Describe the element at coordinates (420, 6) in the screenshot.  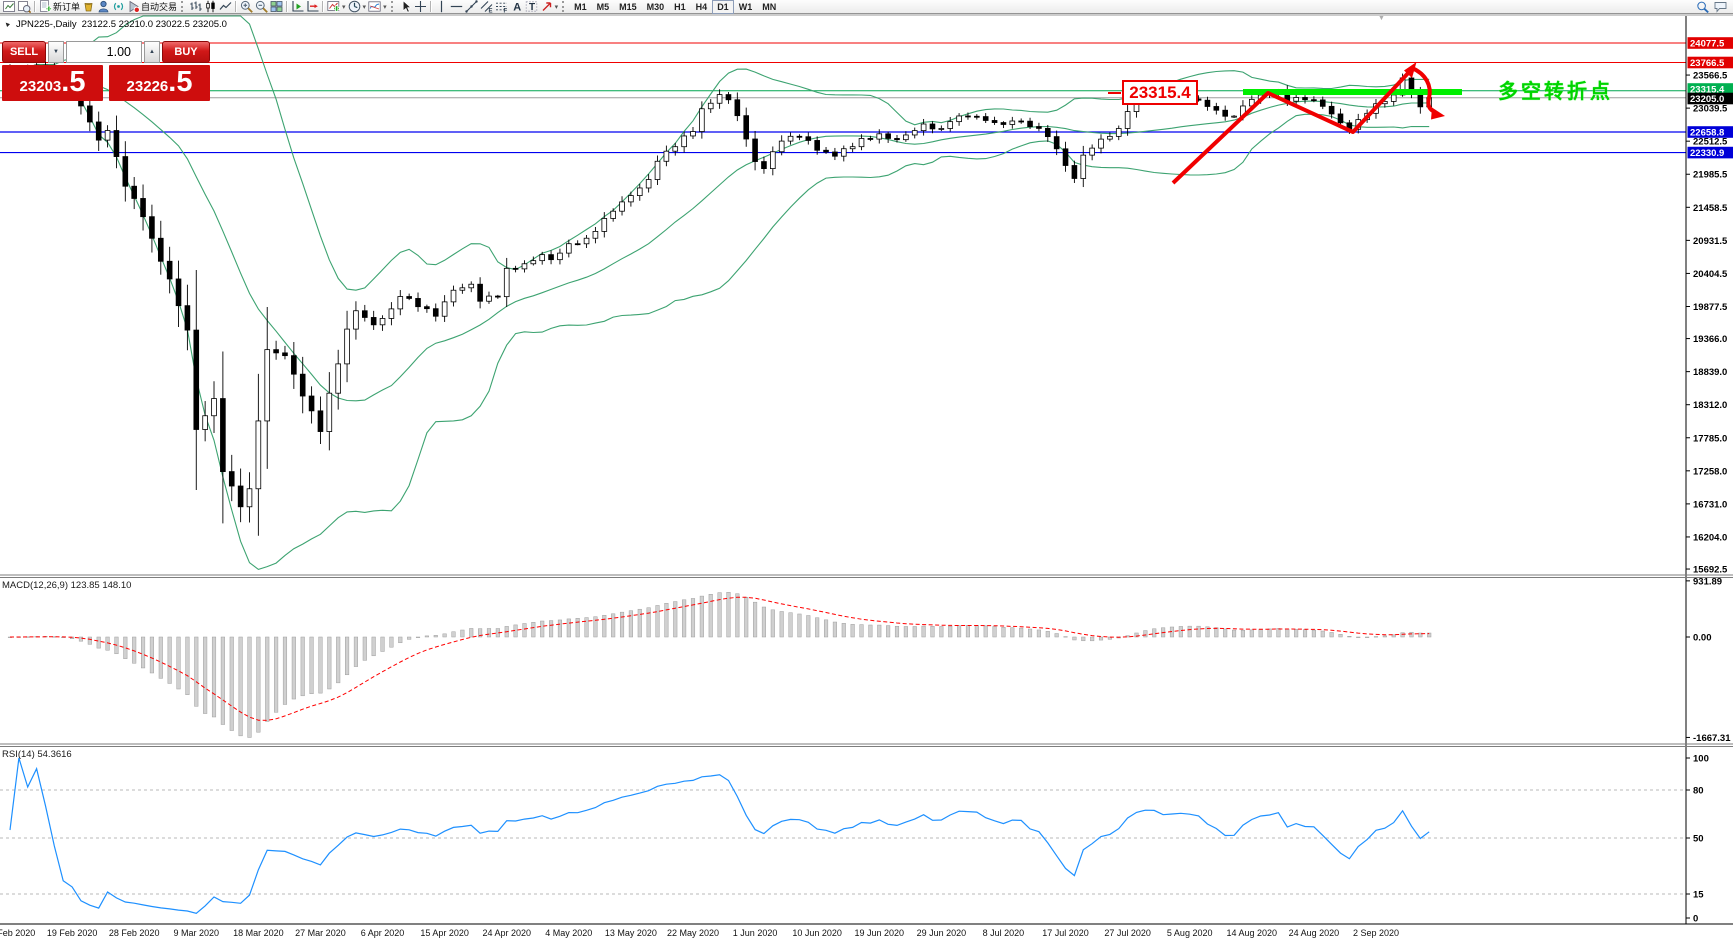
I see `crosshair-button` at that location.